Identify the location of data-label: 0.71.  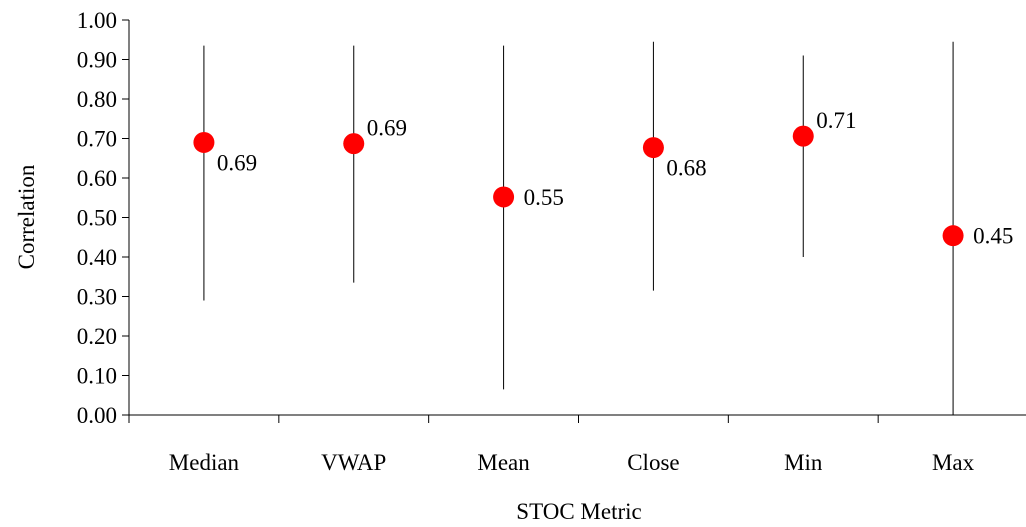
(836, 120).